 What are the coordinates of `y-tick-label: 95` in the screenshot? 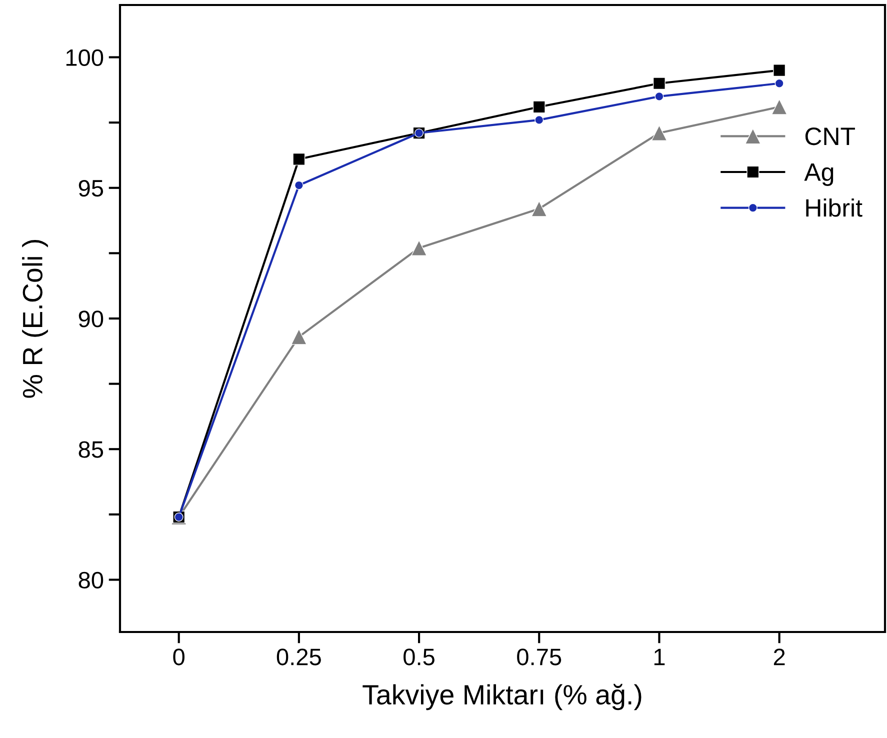 It's located at (91, 188).